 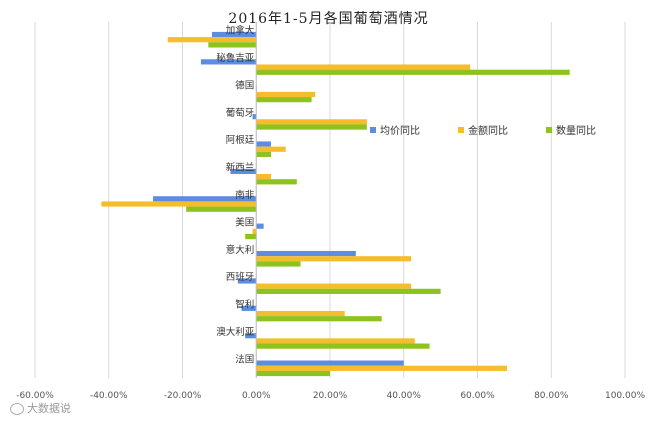 I want to click on x-tick-label: 80.00%, so click(x=551, y=396).